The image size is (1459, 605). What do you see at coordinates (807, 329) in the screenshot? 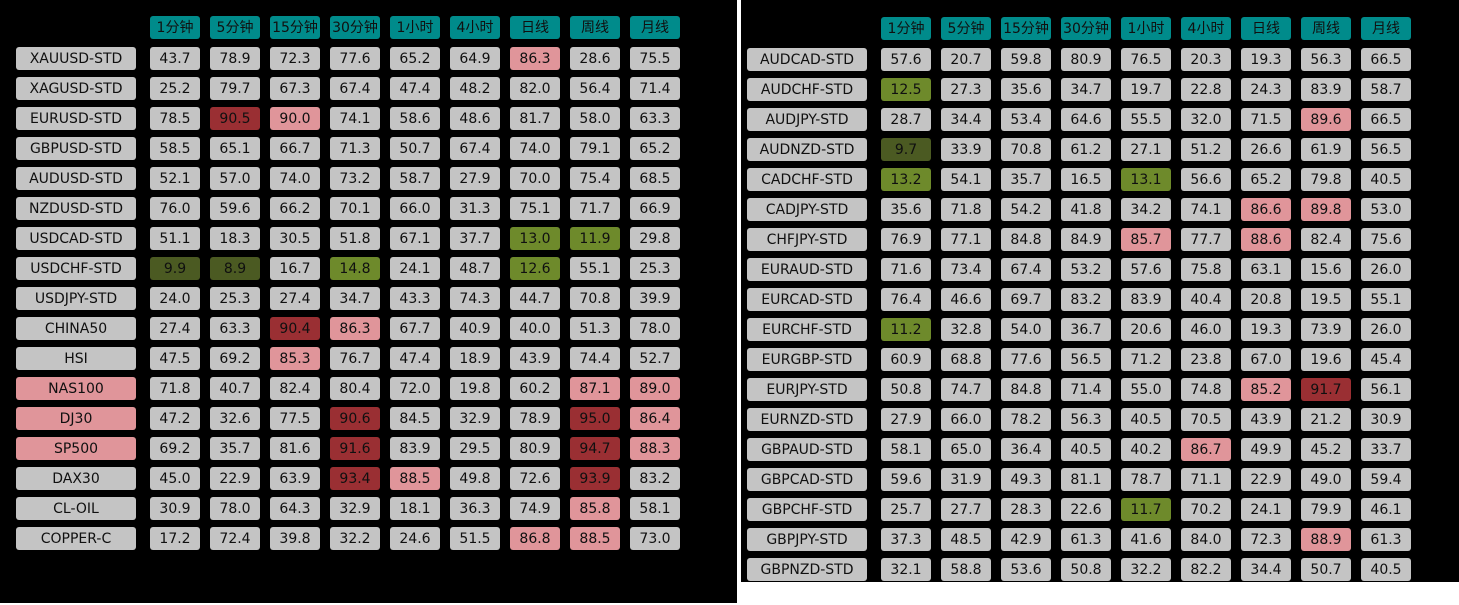
I see `symbol-label: EURCHF-STD` at bounding box center [807, 329].